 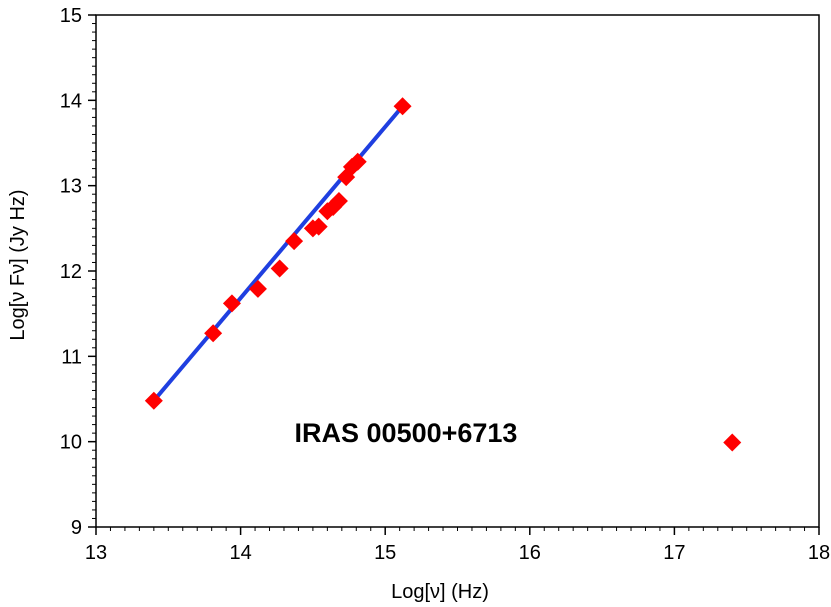 I want to click on x-tick-label: 17, so click(x=674, y=553).